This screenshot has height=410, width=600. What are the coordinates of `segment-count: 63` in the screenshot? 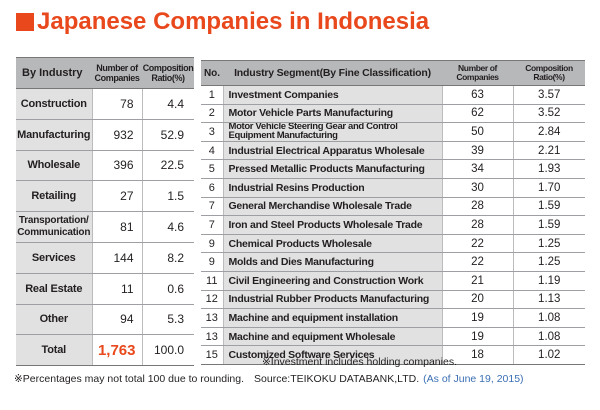 It's located at (477, 95).